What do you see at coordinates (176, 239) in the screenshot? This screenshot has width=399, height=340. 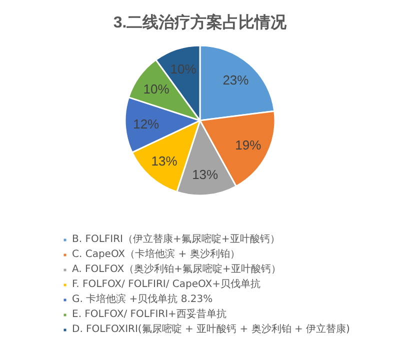 I see `legend-label: B. FOLFIRI（伊立替康+氟尿嘧啶+亚叶酸钙）` at bounding box center [176, 239].